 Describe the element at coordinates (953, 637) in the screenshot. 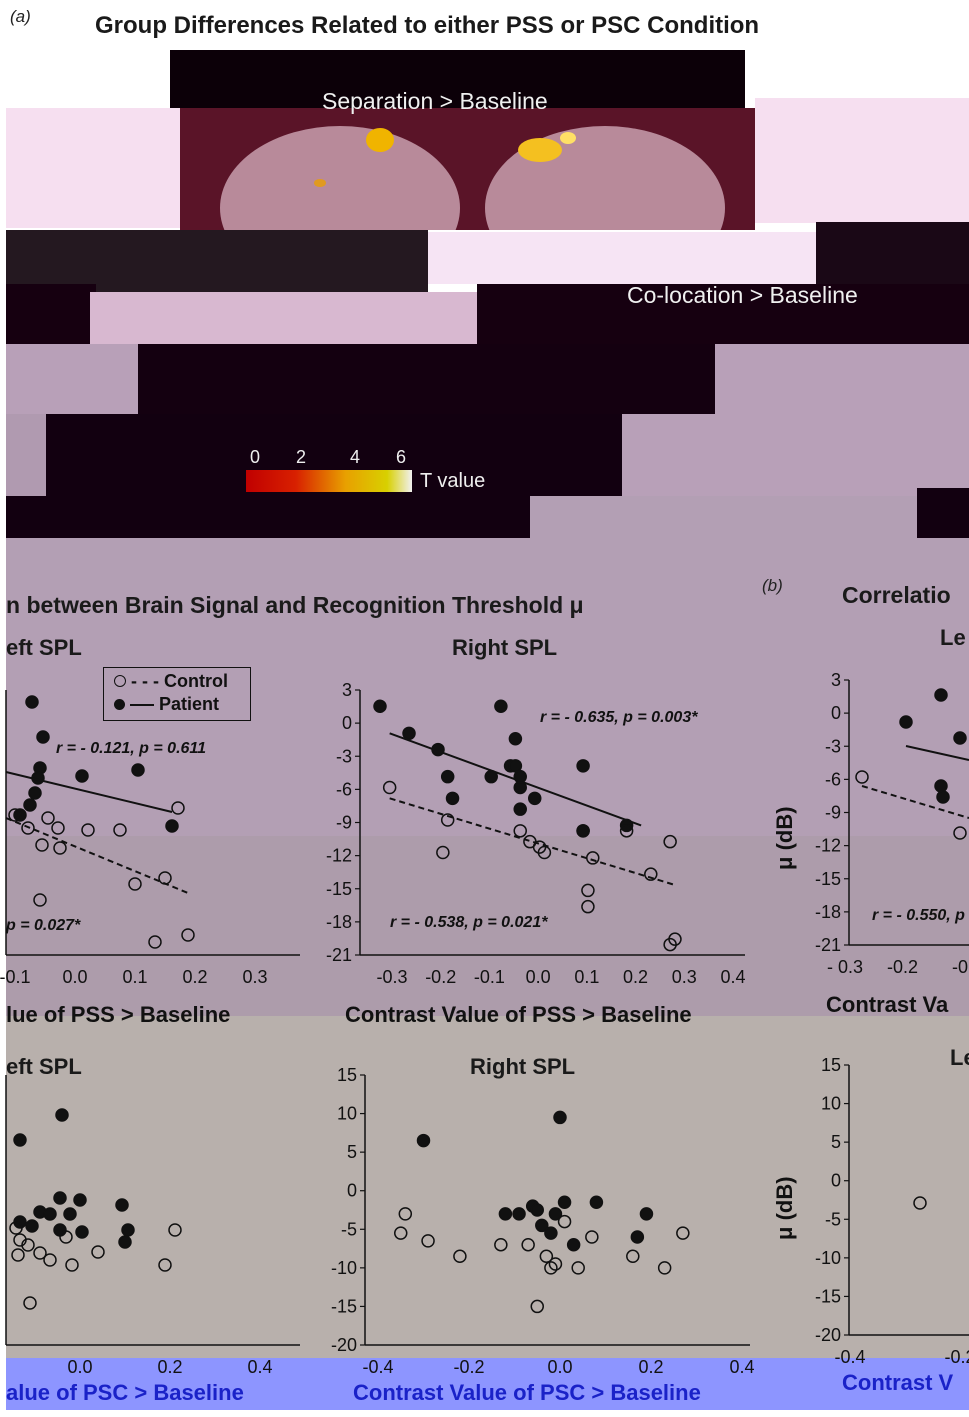

I see `panel-b-subtitle-top: Le` at that location.